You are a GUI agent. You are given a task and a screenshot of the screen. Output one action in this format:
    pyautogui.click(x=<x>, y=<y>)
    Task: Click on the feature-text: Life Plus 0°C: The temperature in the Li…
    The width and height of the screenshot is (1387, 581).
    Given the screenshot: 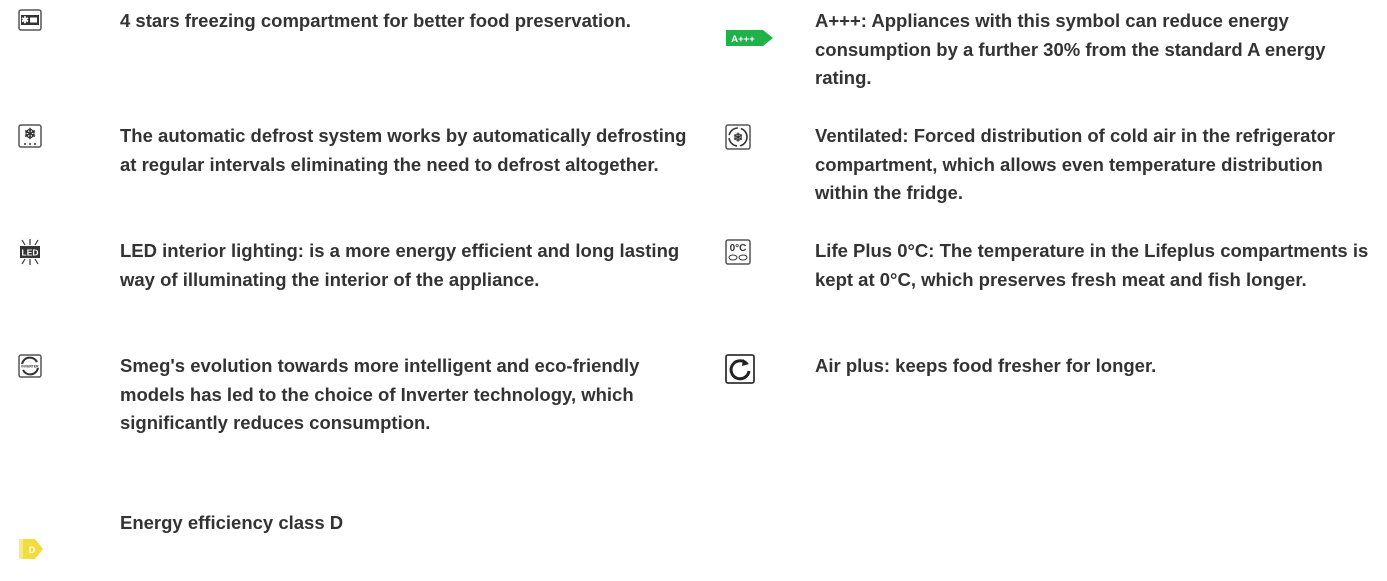 What is the action you would take?
    pyautogui.click(x=1092, y=265)
    